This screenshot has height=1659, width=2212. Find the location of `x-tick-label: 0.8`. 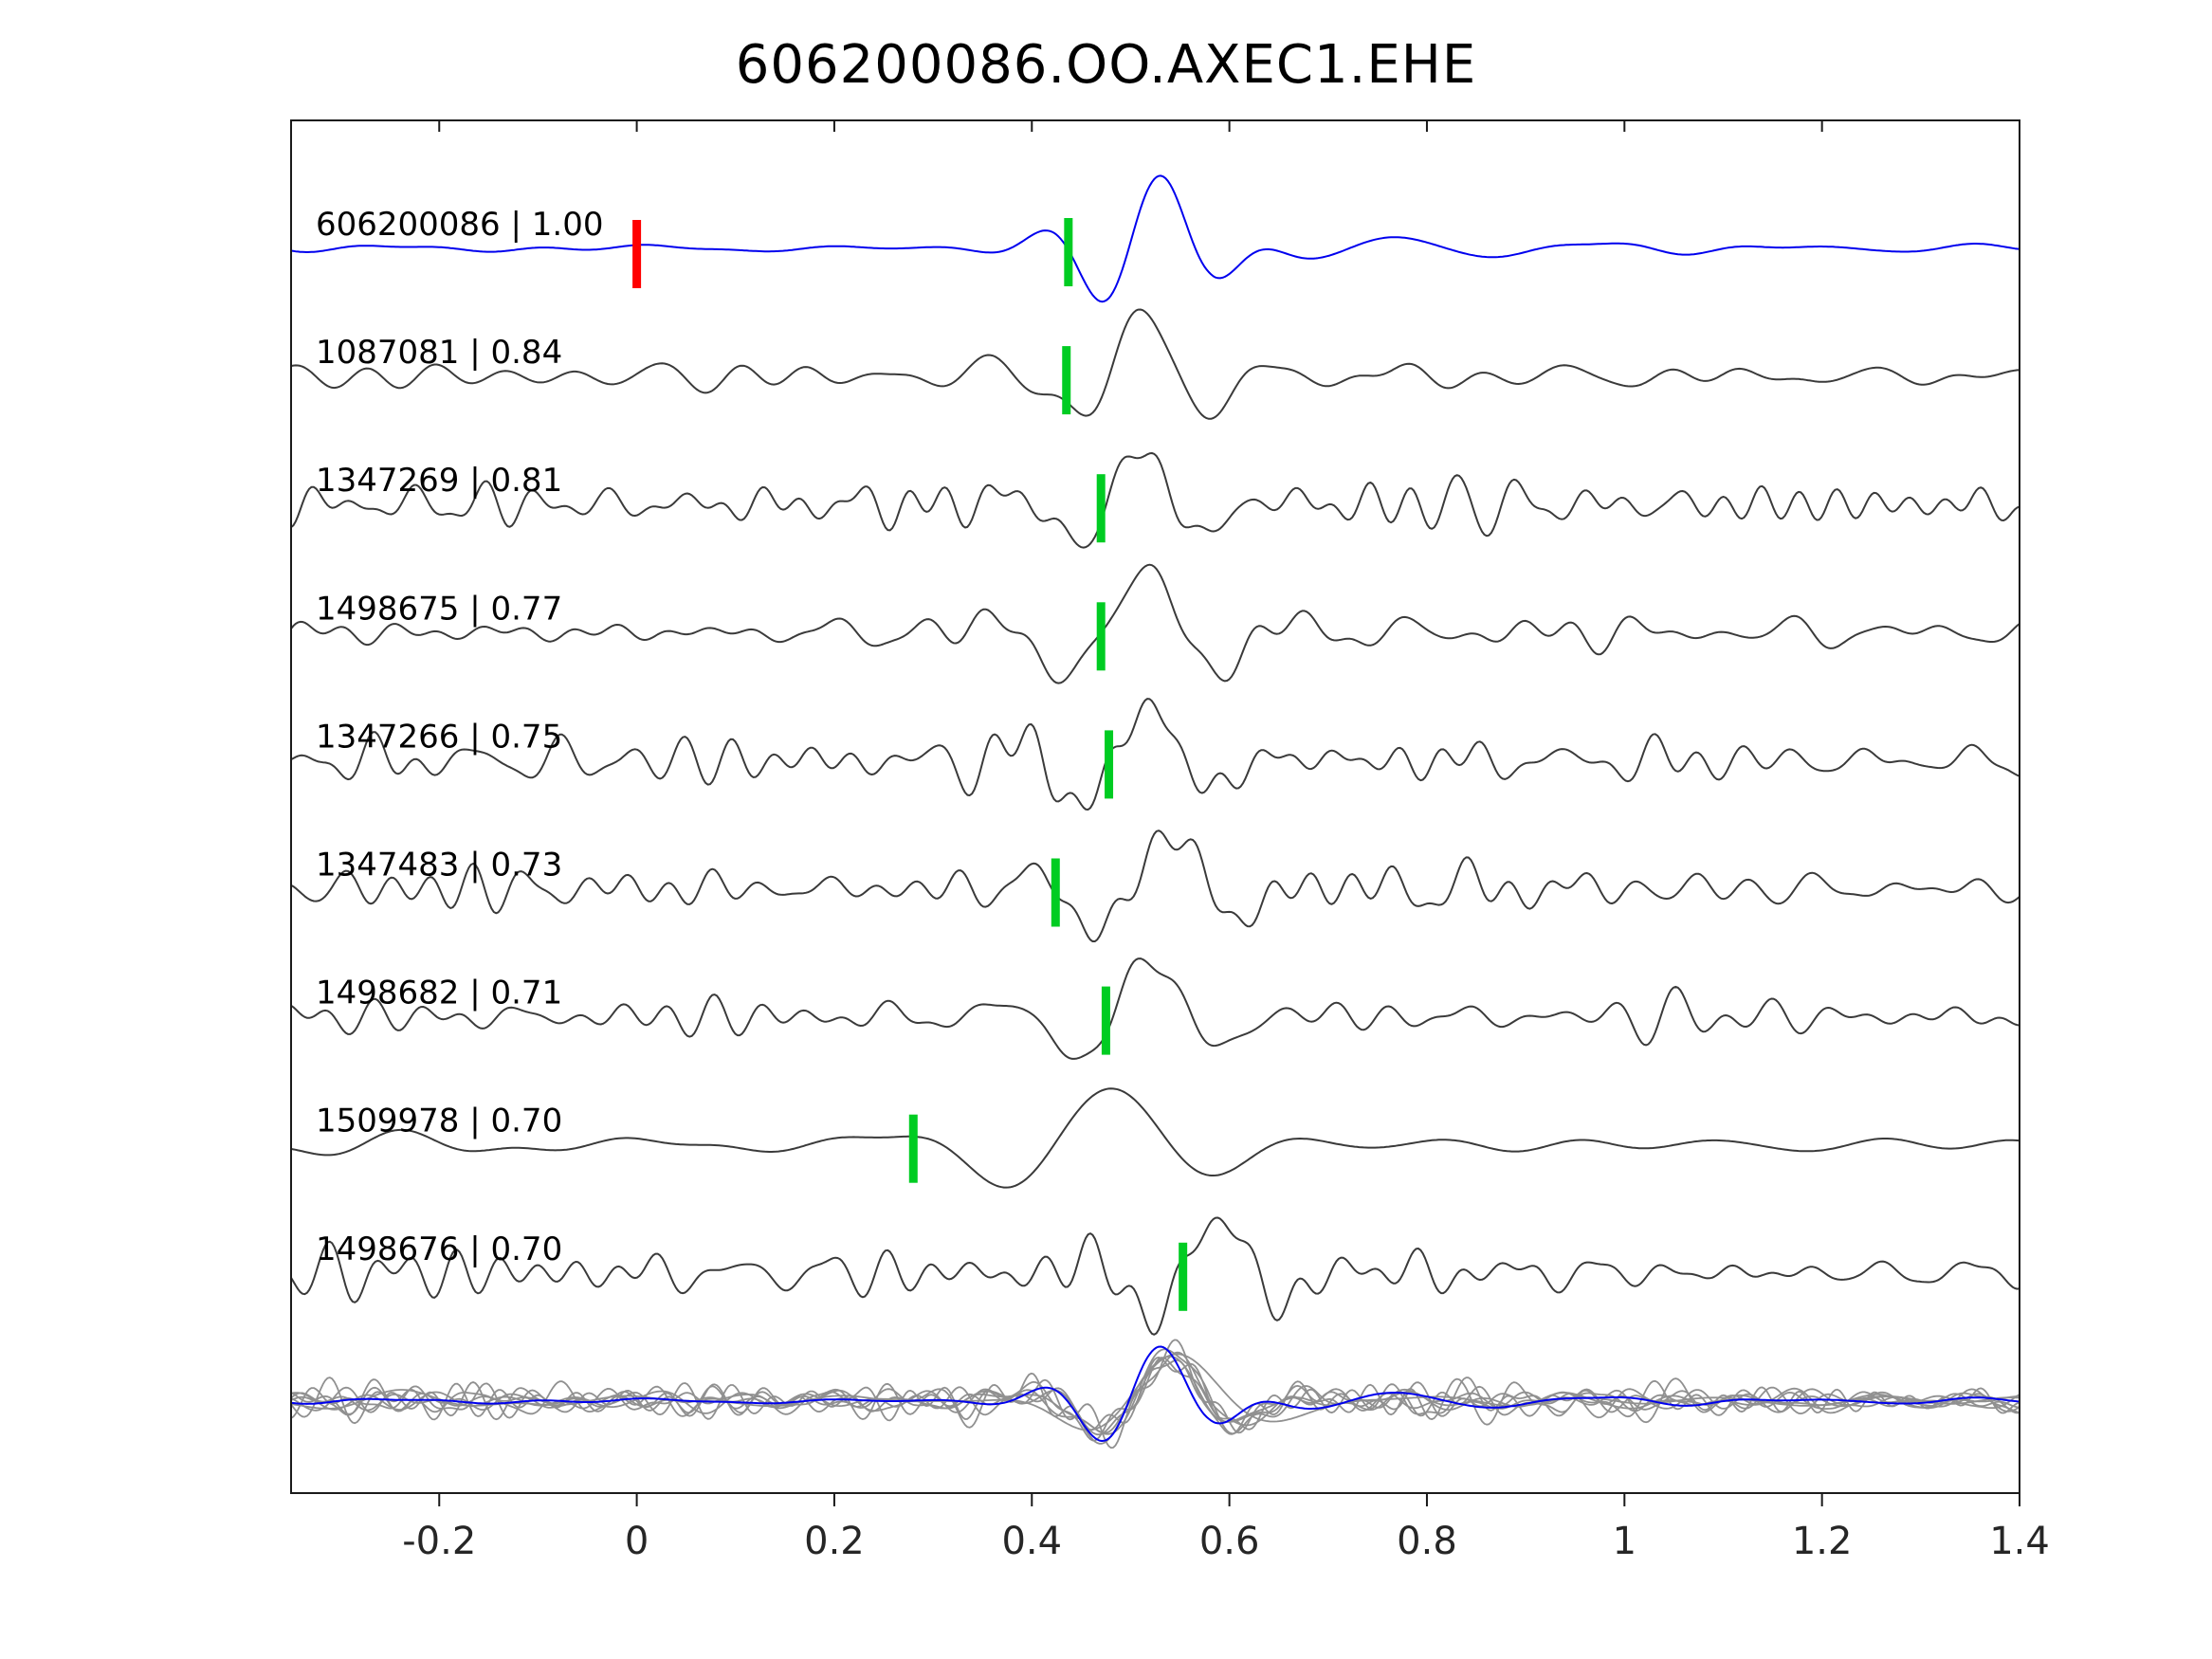

x-tick-label: 0.8 is located at coordinates (1427, 1541).